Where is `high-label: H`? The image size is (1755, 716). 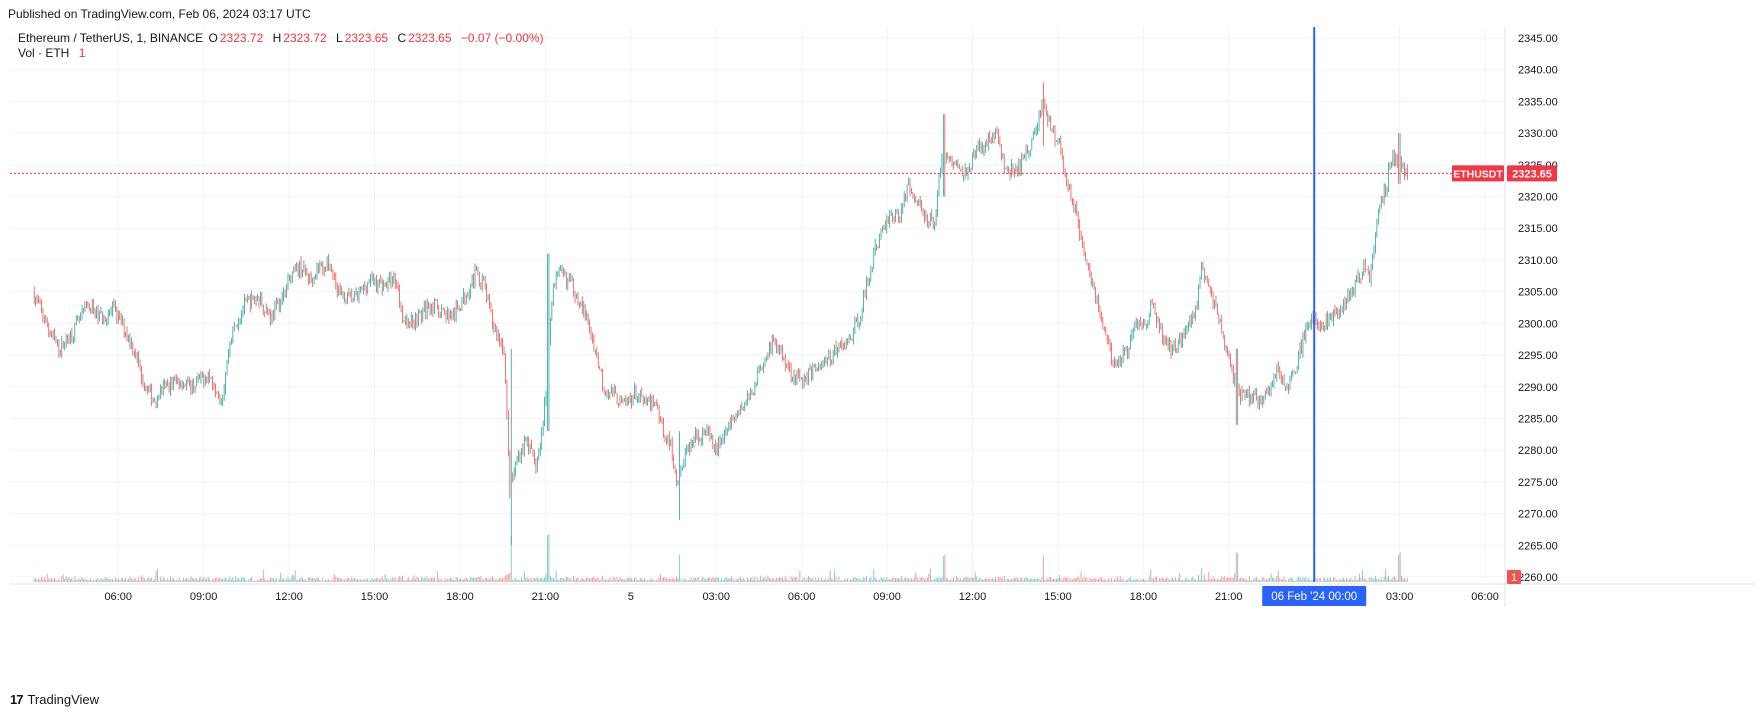
high-label: H is located at coordinates (277, 38).